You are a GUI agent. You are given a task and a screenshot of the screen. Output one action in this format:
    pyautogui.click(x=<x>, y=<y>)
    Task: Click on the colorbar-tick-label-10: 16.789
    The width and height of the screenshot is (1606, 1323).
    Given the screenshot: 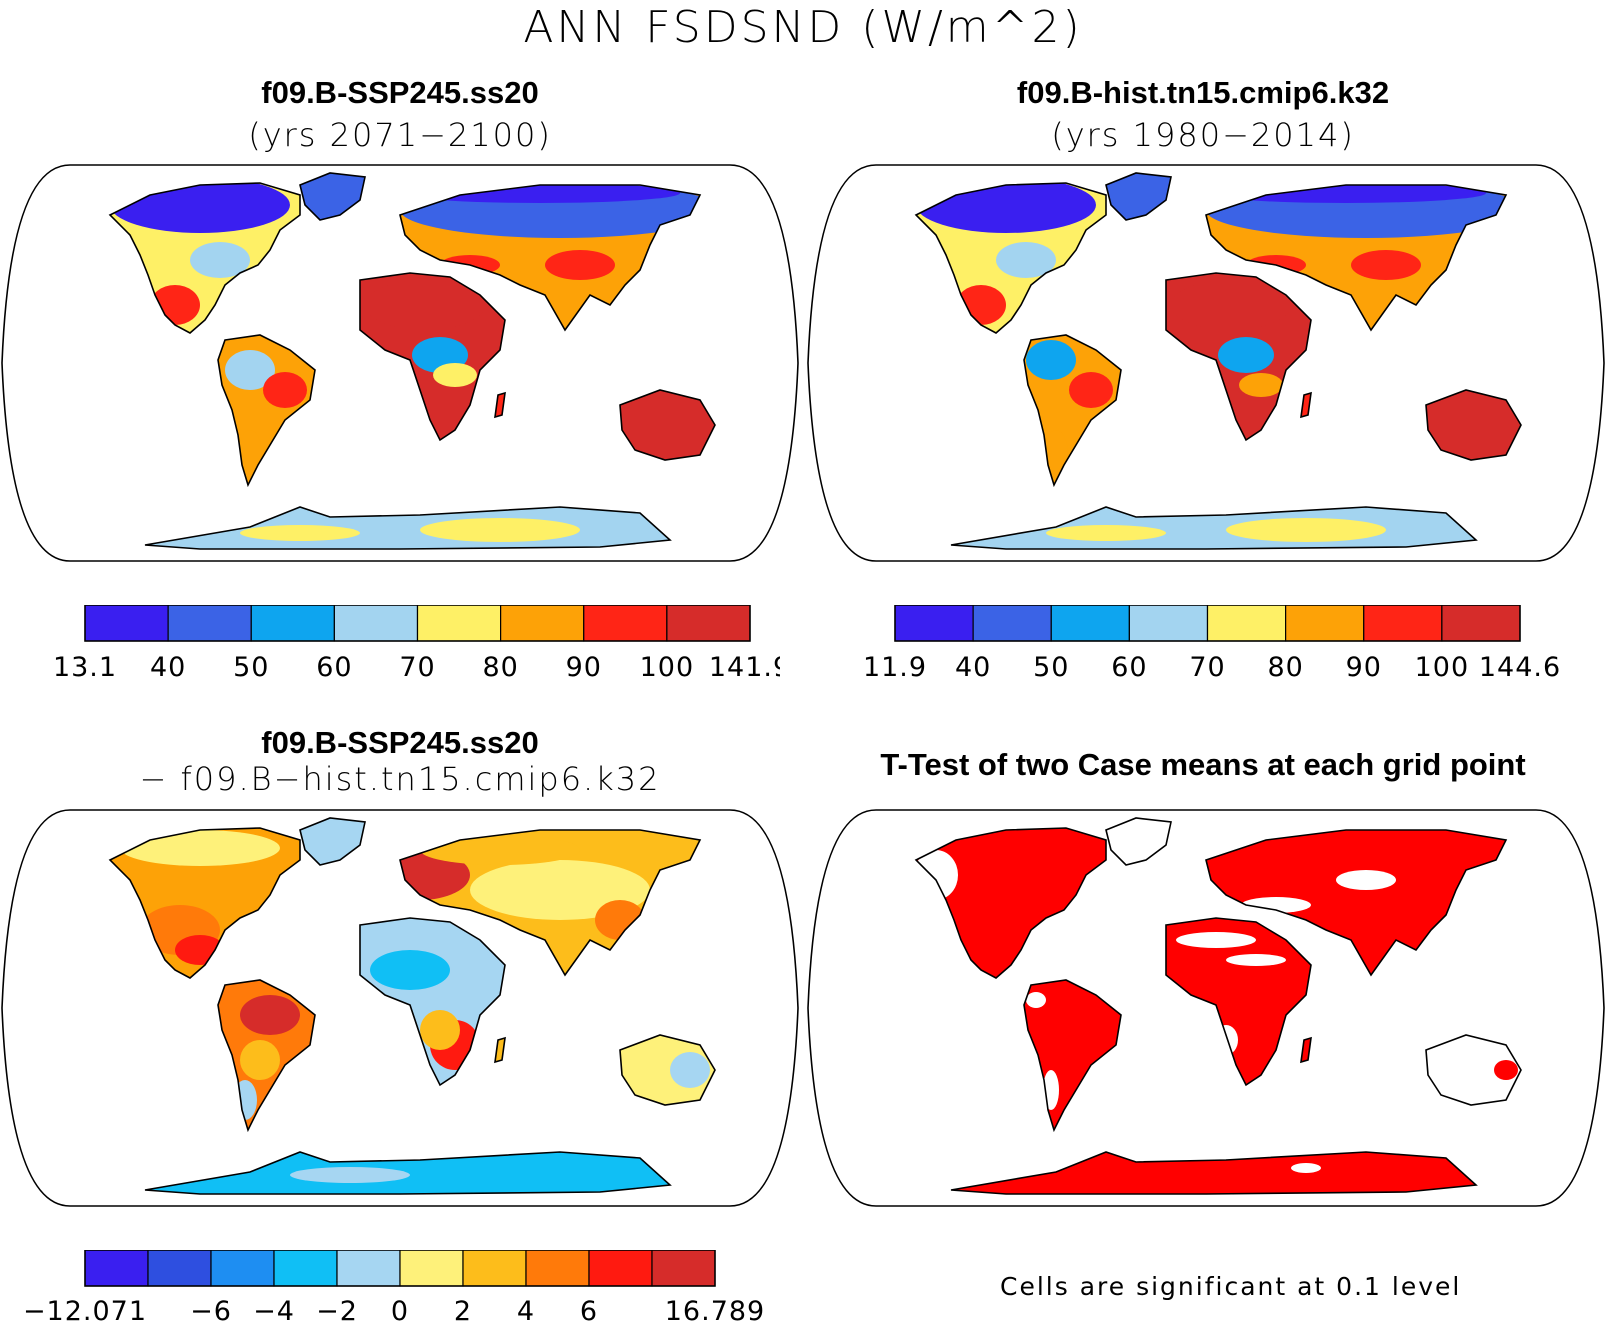 What is the action you would take?
    pyautogui.click(x=715, y=1309)
    